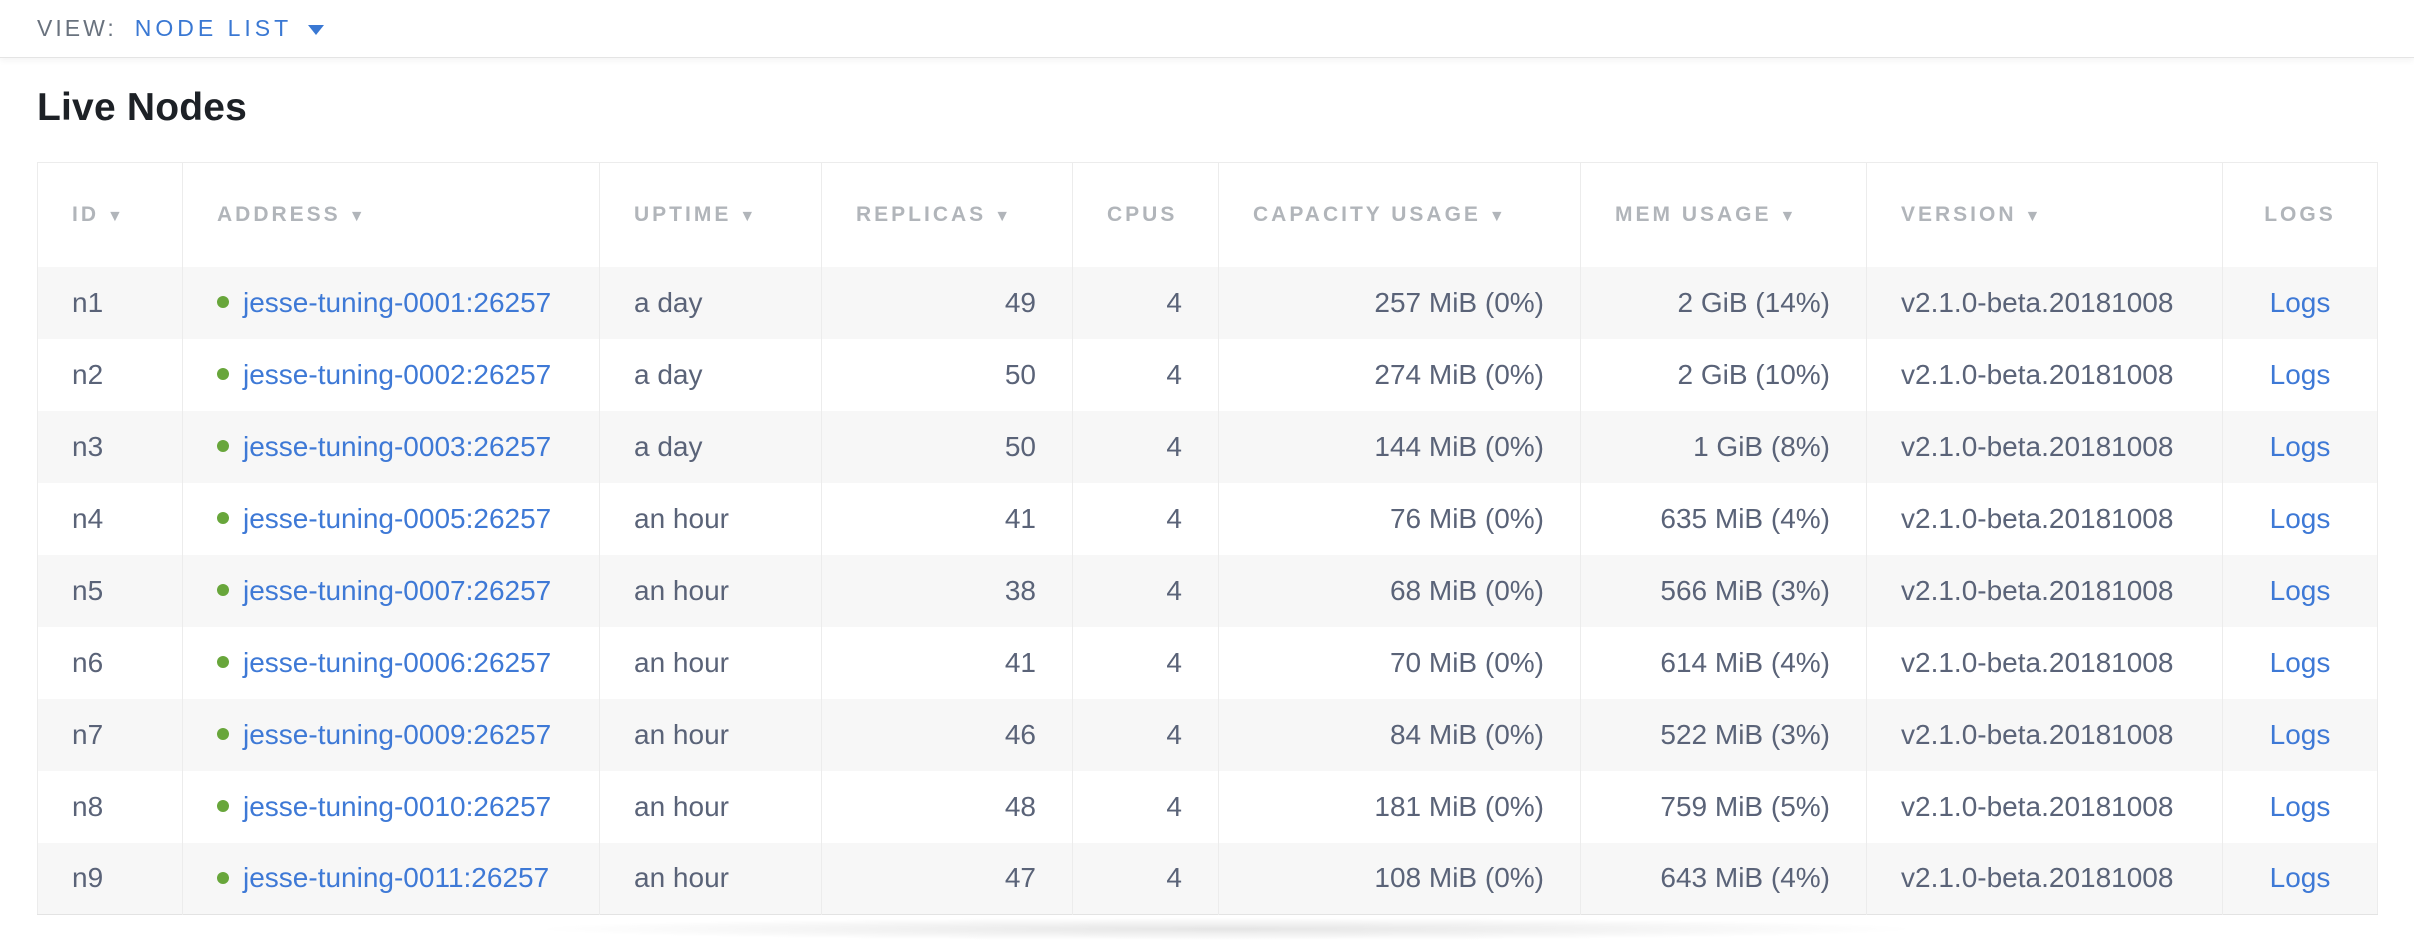 The image size is (2414, 948). What do you see at coordinates (1367, 214) in the screenshot?
I see `column-header-label: CAPACITY USAGE` at bounding box center [1367, 214].